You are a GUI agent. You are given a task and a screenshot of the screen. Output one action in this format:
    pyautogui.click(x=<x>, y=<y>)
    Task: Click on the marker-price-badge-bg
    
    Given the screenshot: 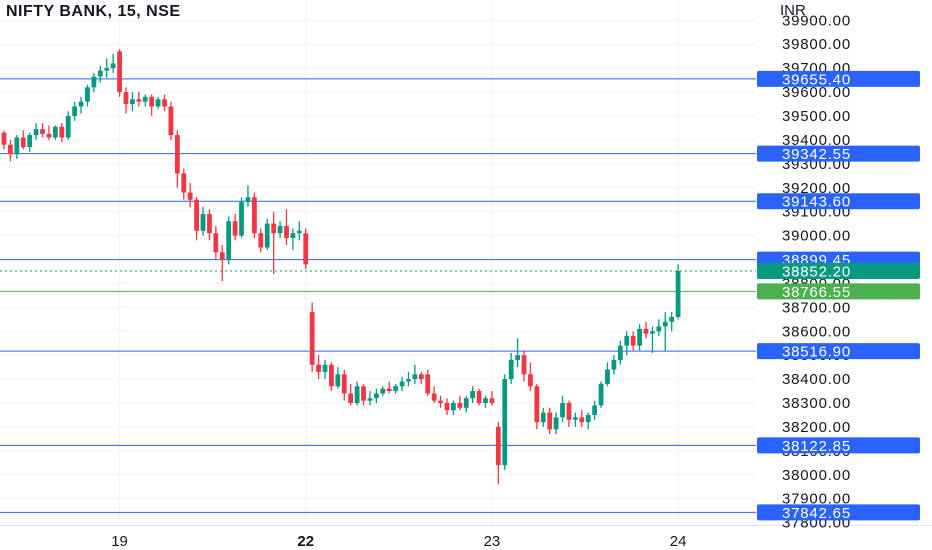 What is the action you would take?
    pyautogui.click(x=838, y=291)
    